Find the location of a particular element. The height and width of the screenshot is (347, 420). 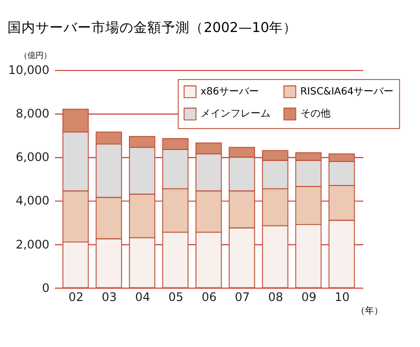

y-tick-label: 2,000 is located at coordinates (33, 244).